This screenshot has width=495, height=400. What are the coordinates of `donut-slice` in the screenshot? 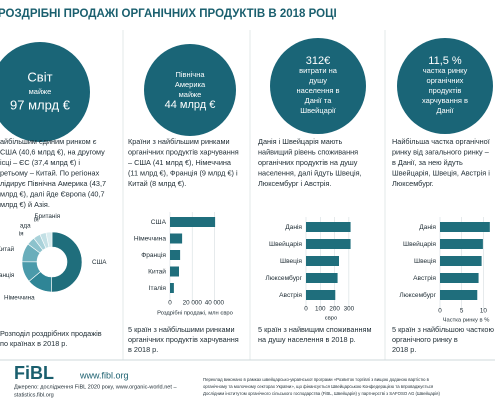 It's located at (66, 262).